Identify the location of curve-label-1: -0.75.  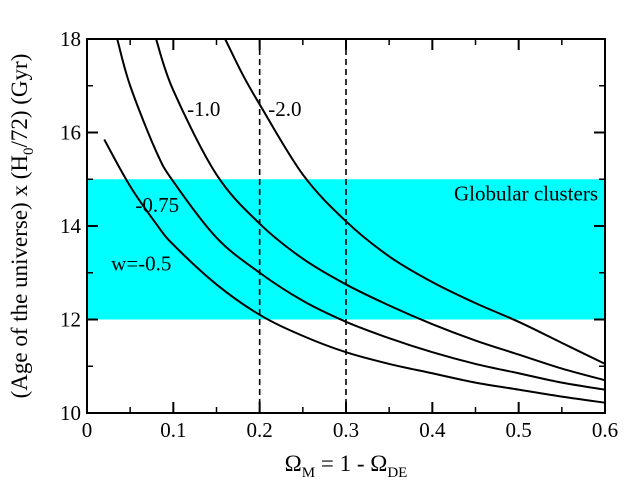
(157, 205).